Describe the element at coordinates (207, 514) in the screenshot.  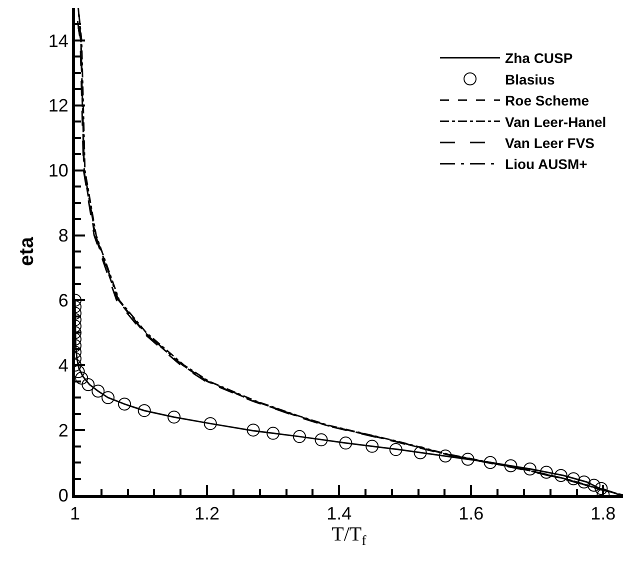
I see `x-tick-label: 1.2` at that location.